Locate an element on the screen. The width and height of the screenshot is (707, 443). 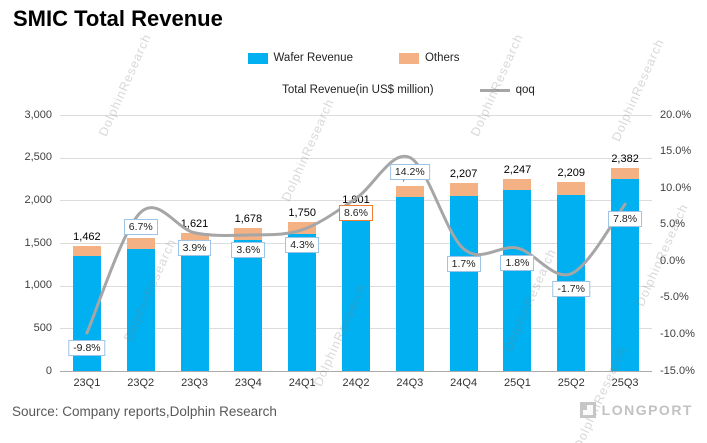
total-label-24Q1: 1,750 is located at coordinates (302, 212).